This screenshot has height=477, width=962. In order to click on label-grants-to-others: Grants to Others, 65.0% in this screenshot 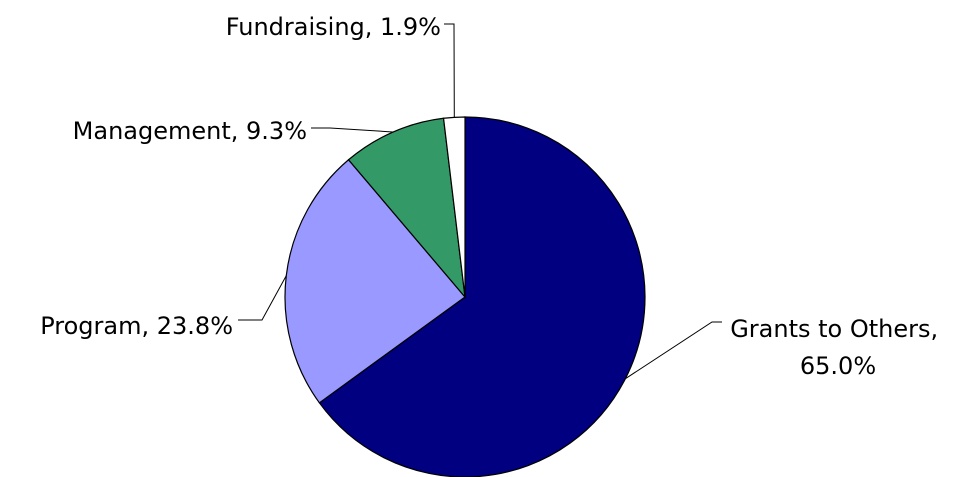, I will do `click(838, 347)`.